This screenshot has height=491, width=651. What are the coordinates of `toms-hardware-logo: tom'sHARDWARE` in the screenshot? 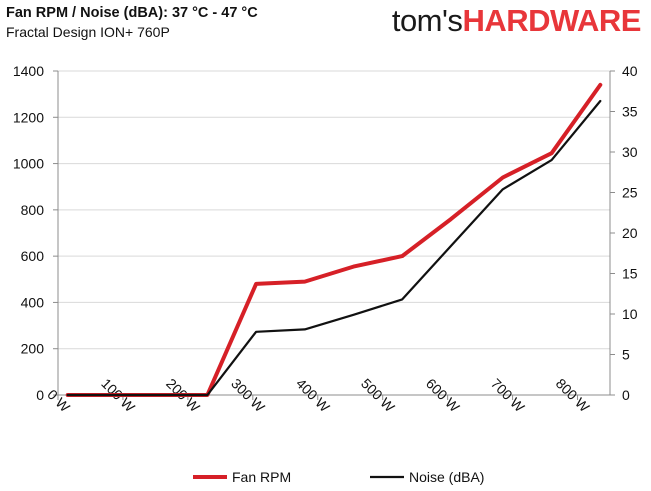 It's located at (516, 20).